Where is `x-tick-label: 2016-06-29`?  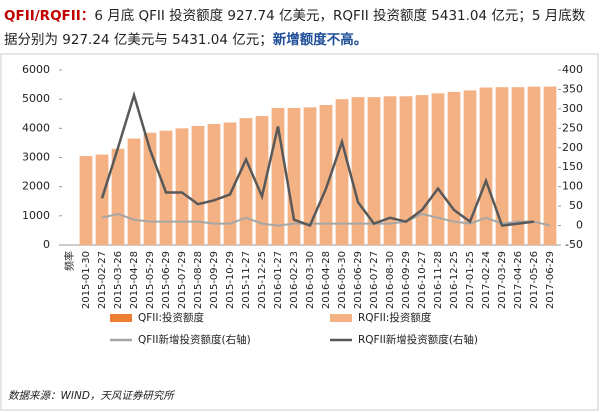
x-tick-label: 2016-06-29 is located at coordinates (358, 280).